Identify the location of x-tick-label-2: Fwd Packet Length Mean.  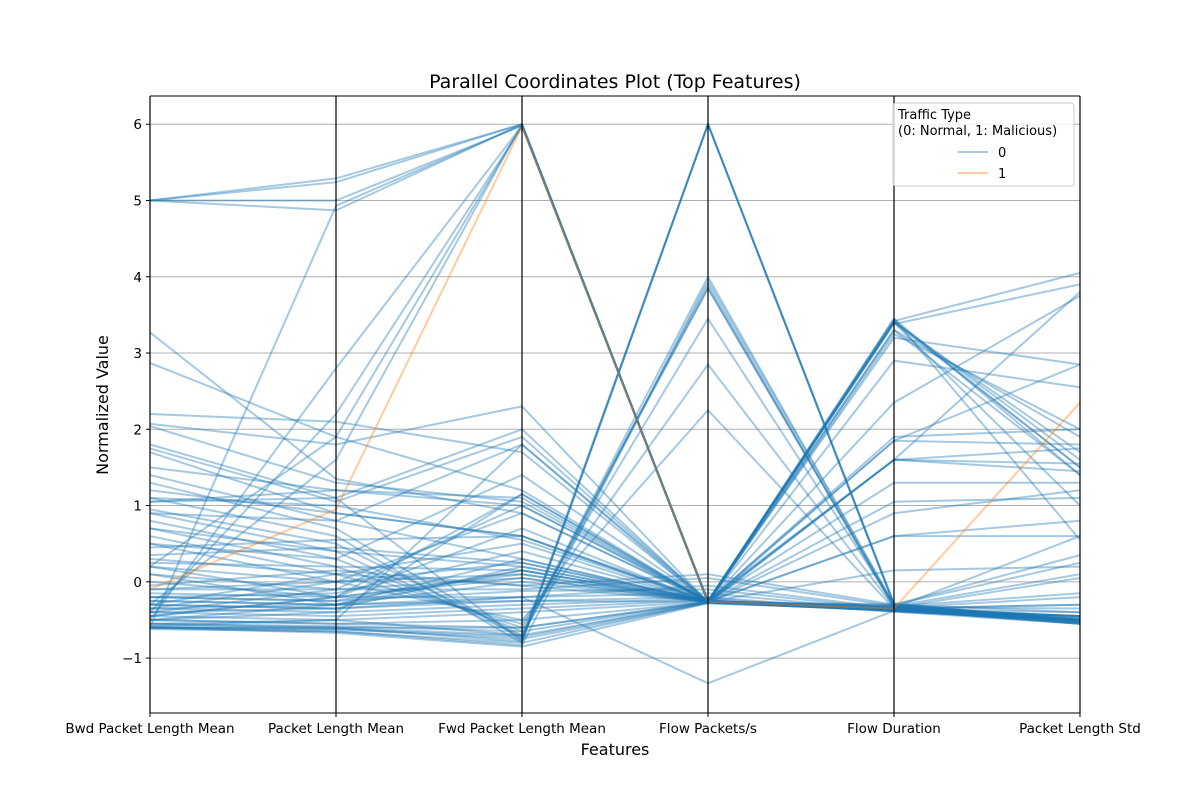
(522, 729).